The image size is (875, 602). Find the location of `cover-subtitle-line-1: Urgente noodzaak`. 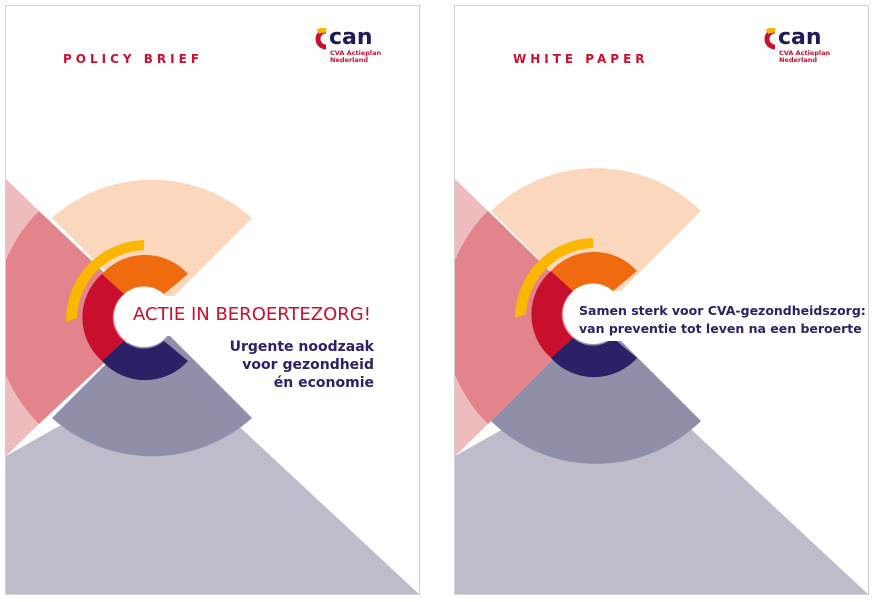

cover-subtitle-line-1: Urgente noodzaak is located at coordinates (301, 347).